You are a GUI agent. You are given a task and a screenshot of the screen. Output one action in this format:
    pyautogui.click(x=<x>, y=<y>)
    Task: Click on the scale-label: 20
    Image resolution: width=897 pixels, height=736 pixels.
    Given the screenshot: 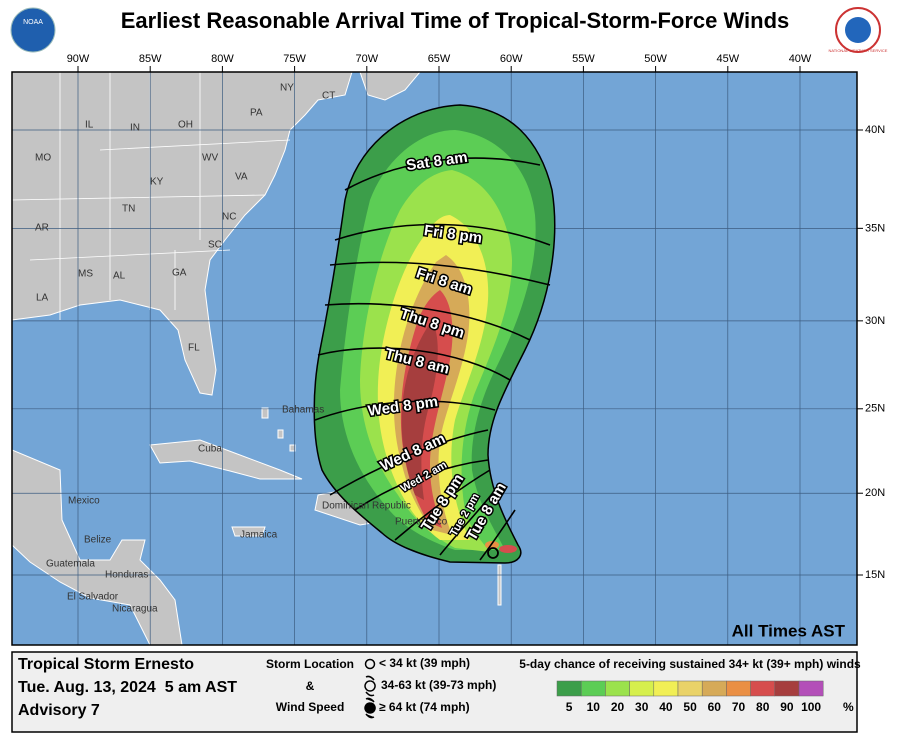 What is the action you would take?
    pyautogui.click(x=618, y=707)
    